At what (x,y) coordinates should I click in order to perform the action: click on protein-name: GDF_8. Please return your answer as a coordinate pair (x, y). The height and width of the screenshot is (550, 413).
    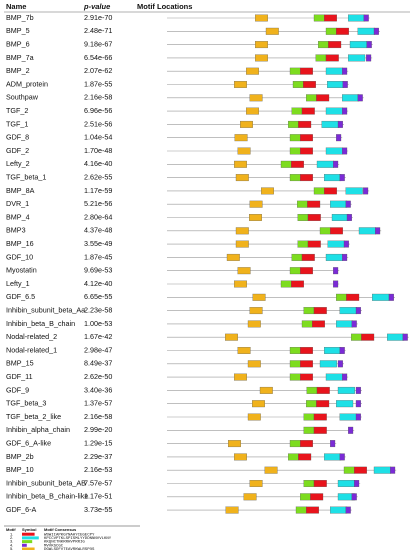
    Looking at the image, I should click on (17, 137).